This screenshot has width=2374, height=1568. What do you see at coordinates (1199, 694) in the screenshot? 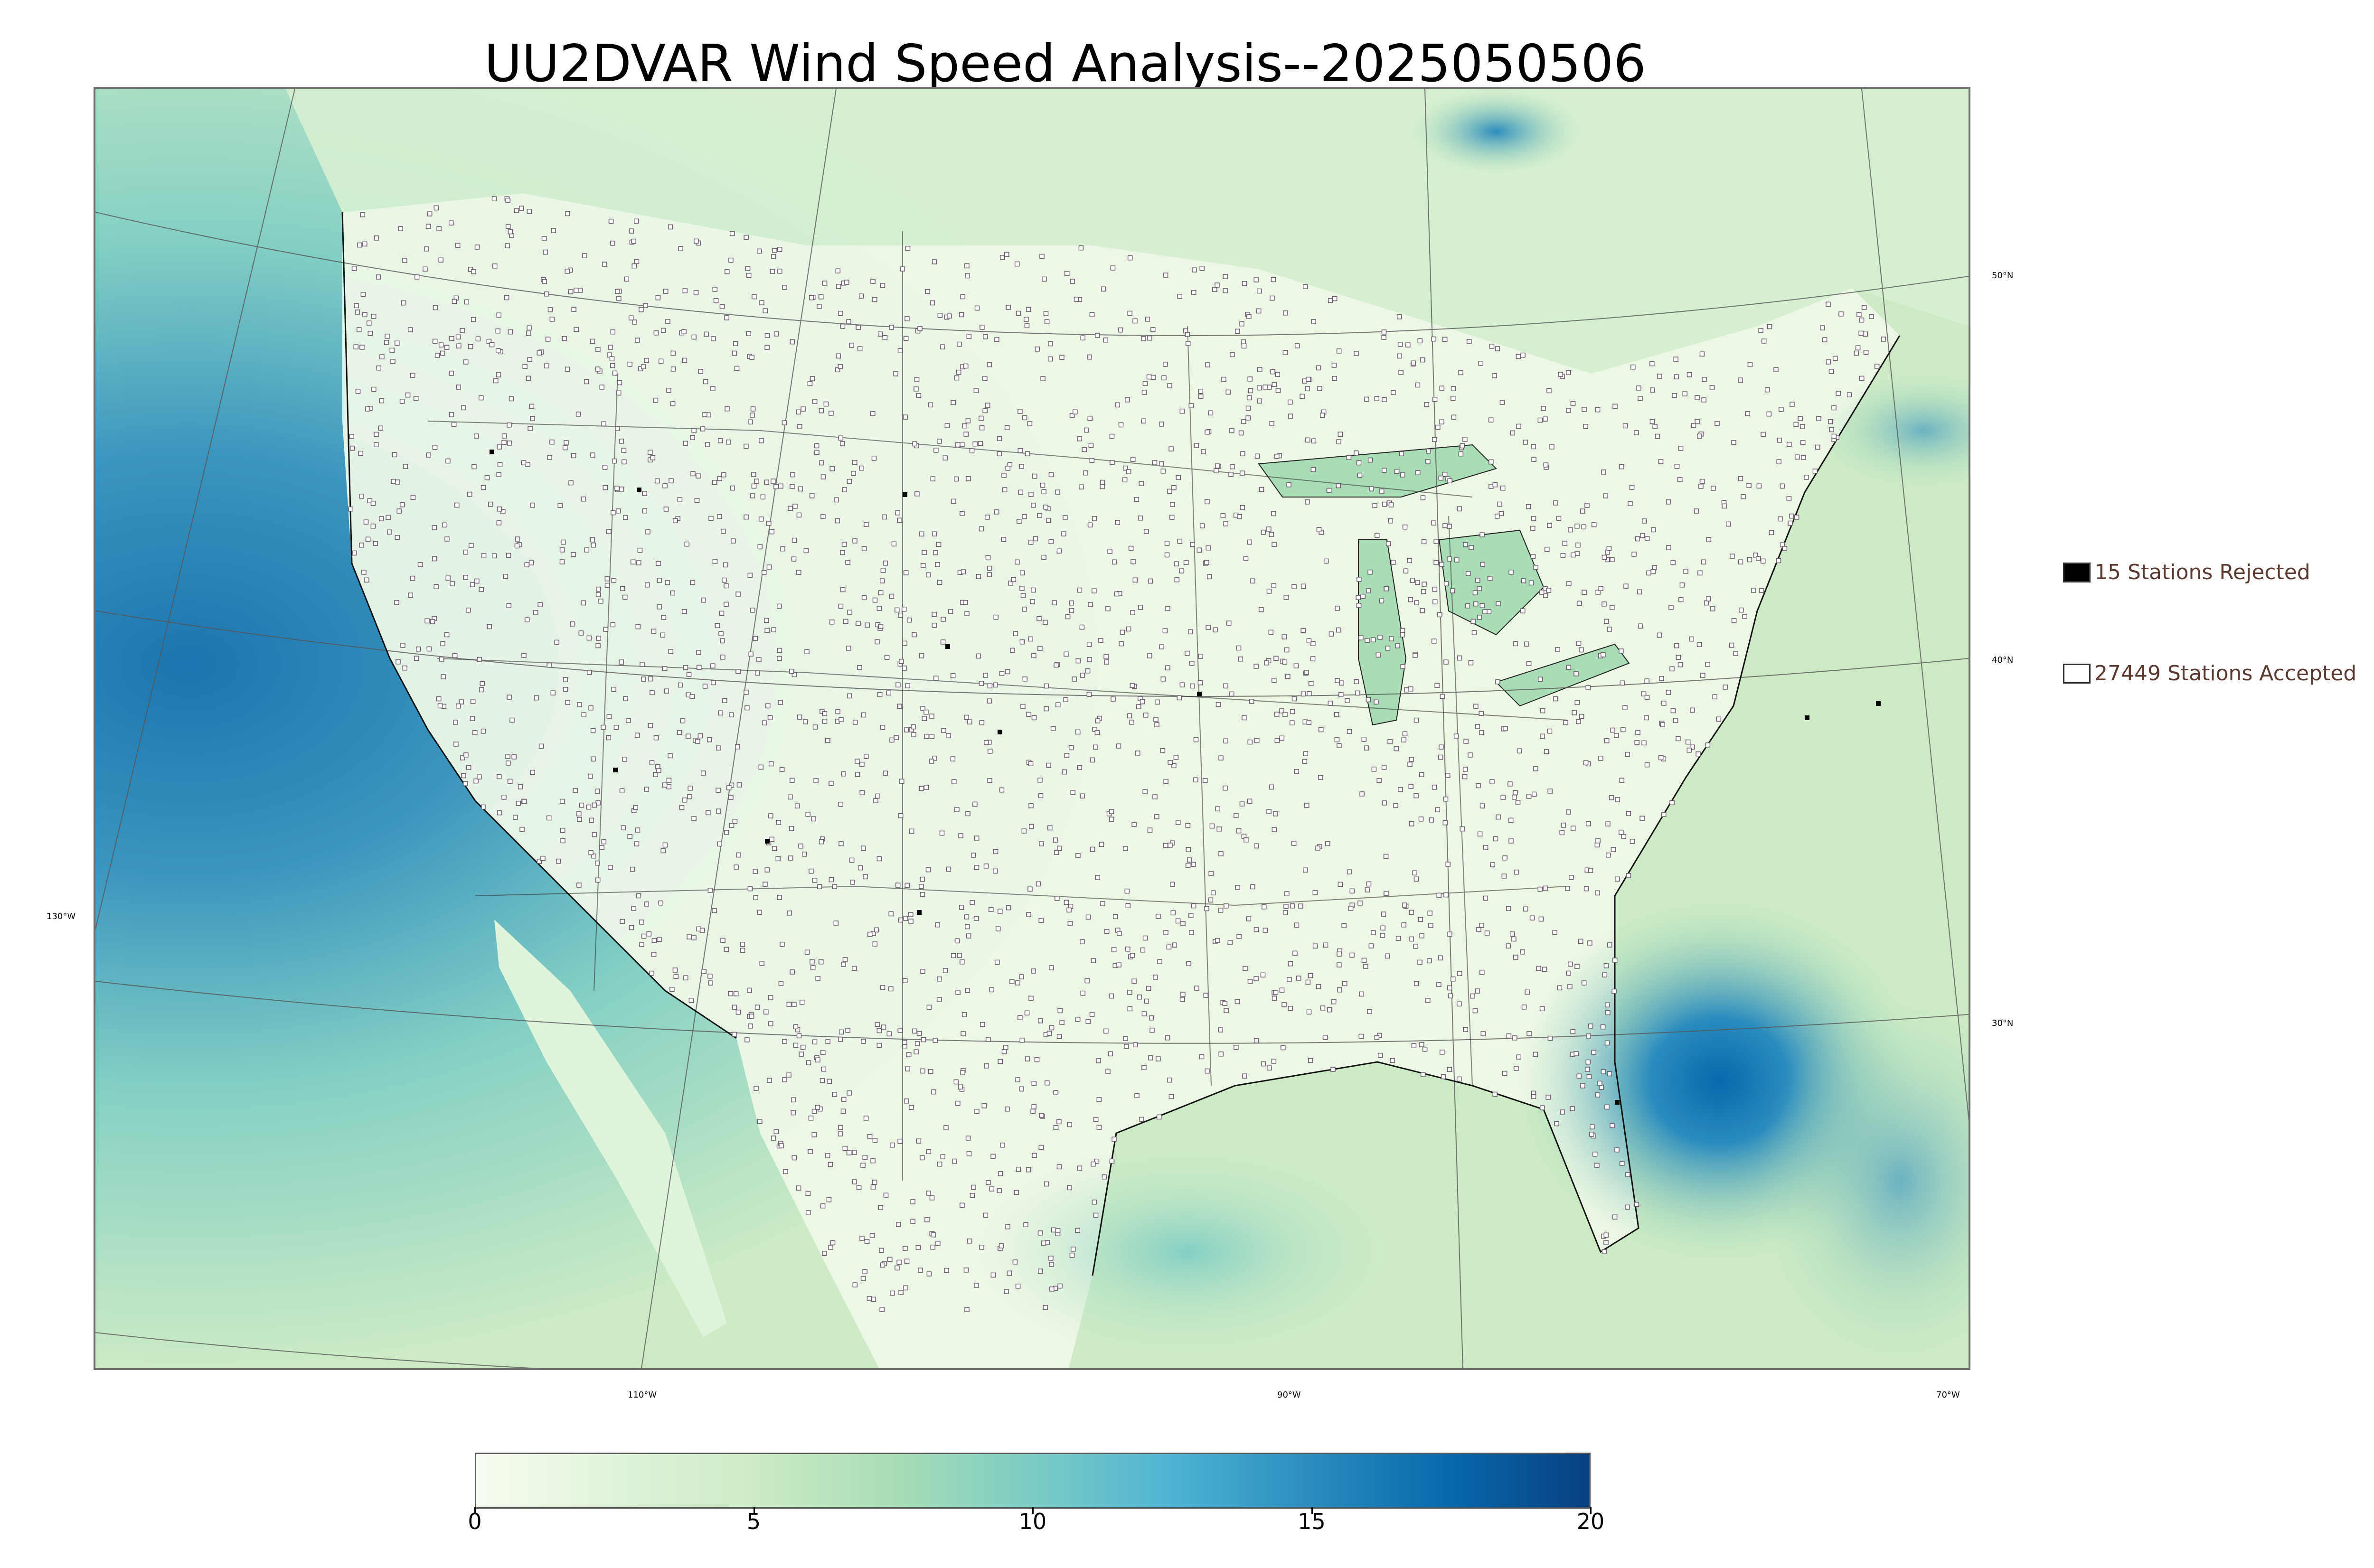
I see `station-rejected-marker` at bounding box center [1199, 694].